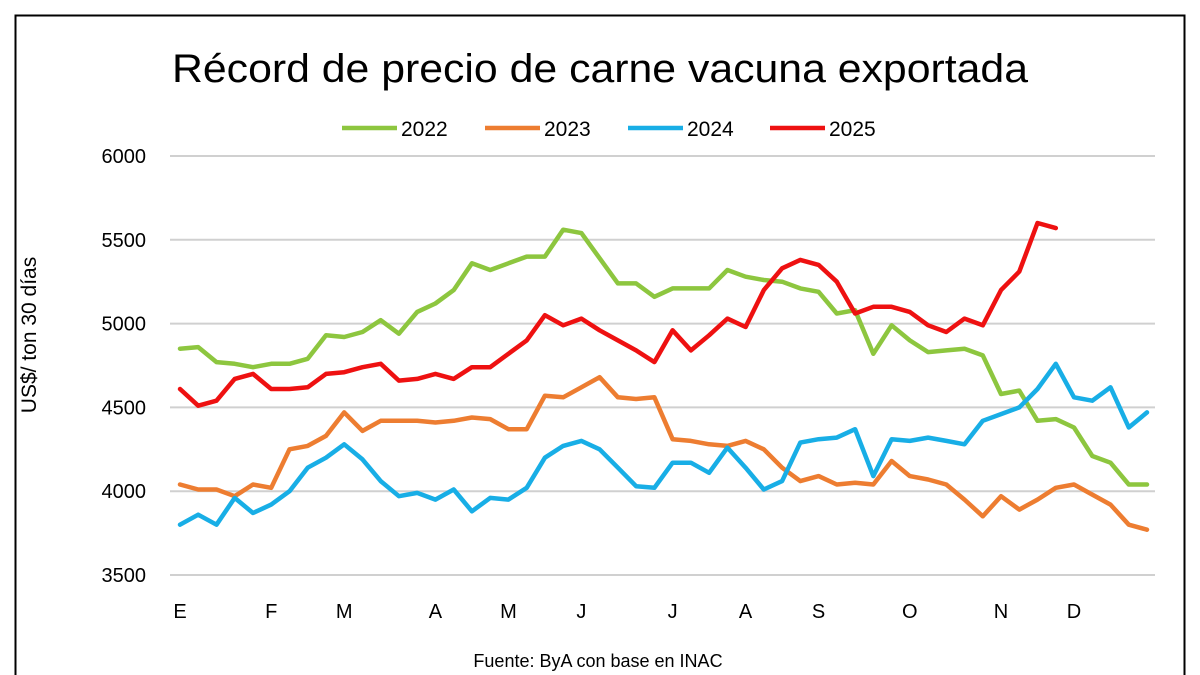 The height and width of the screenshot is (675, 1200). I want to click on y-tick-label: 3500, so click(124, 576).